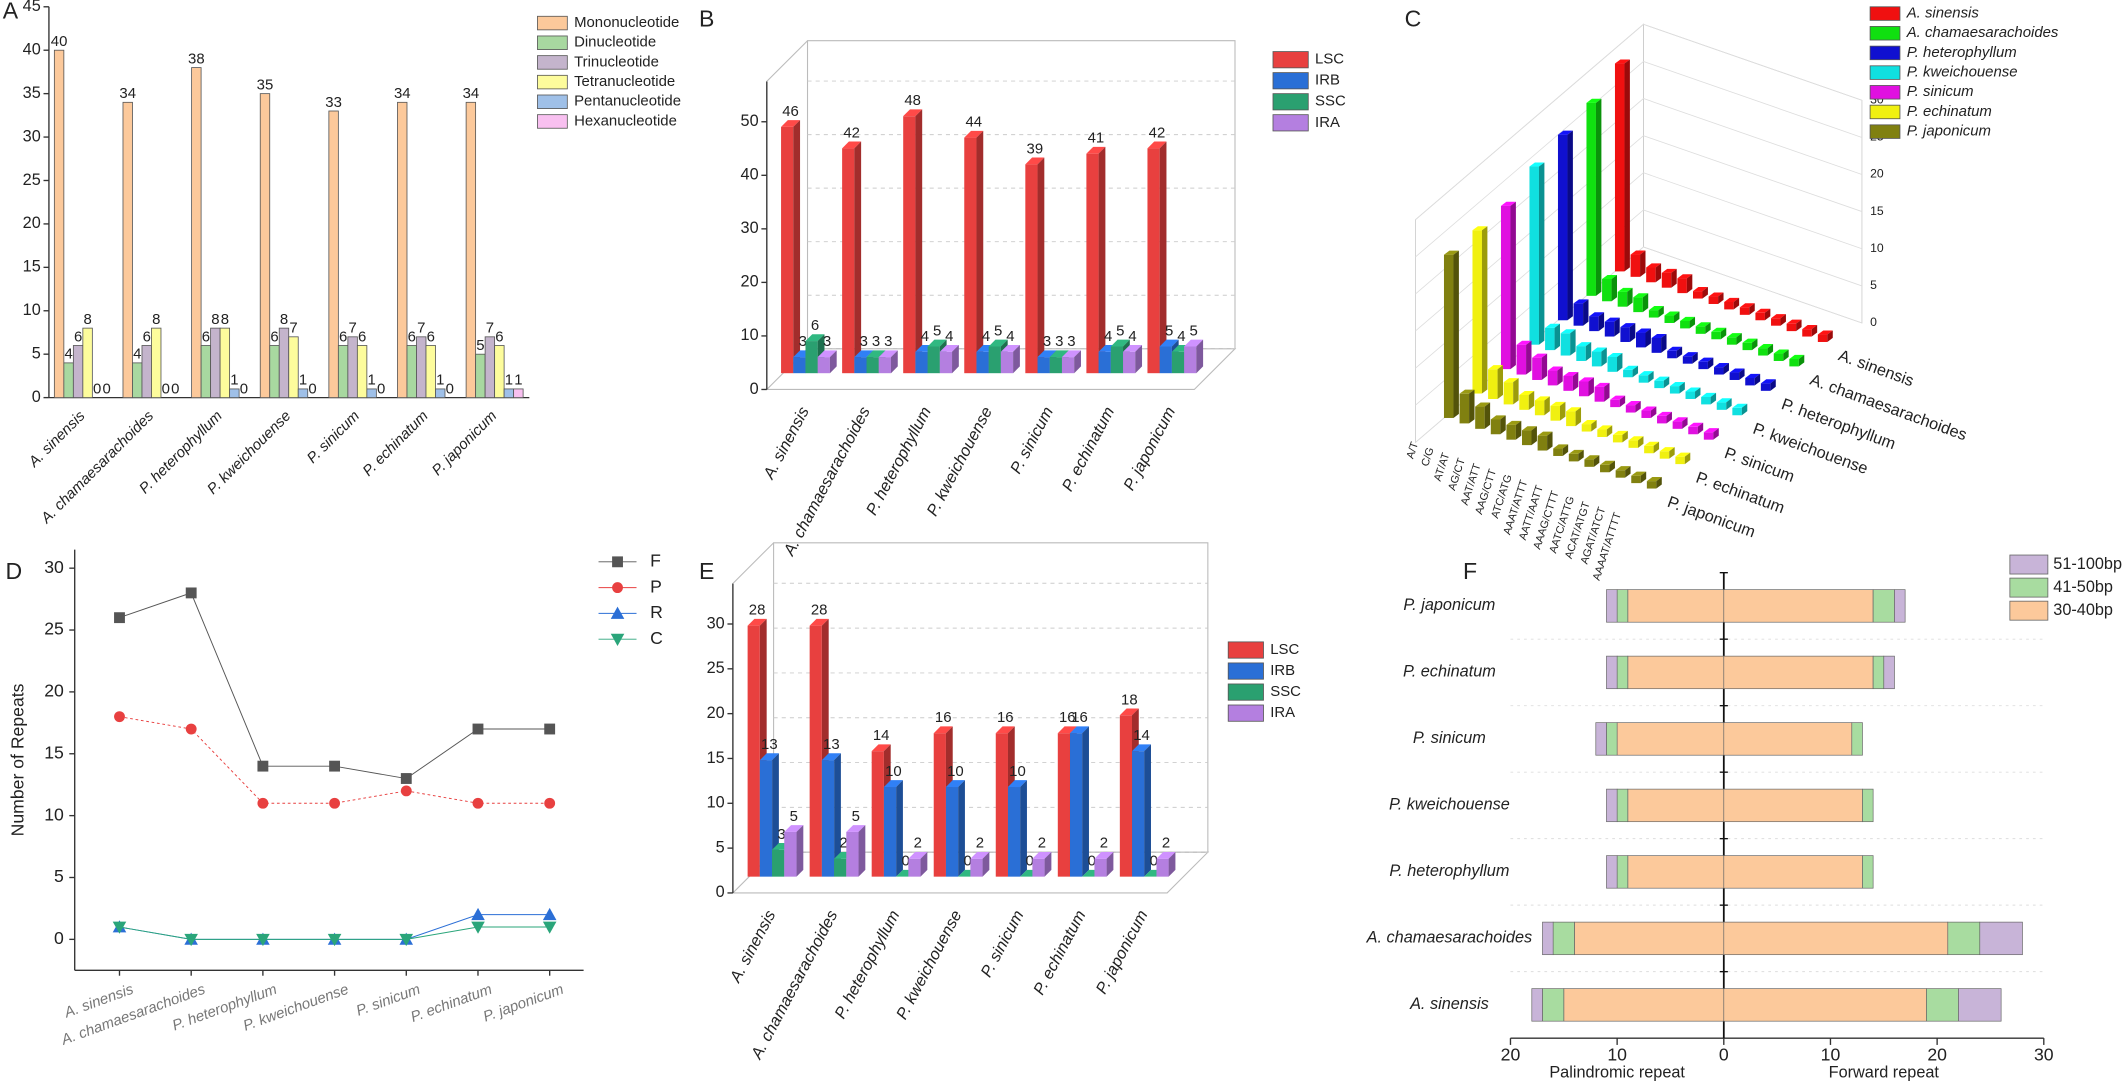 The height and width of the screenshot is (1087, 2128). What do you see at coordinates (781, 834) in the screenshot?
I see `data-label: 3` at bounding box center [781, 834].